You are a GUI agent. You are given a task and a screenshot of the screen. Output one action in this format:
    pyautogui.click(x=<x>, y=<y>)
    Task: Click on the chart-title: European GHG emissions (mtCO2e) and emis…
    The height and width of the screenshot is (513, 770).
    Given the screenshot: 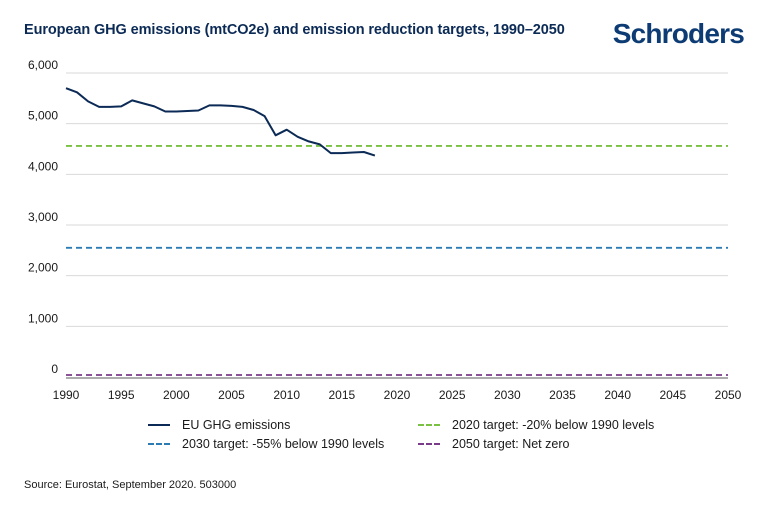 What is the action you would take?
    pyautogui.click(x=294, y=30)
    